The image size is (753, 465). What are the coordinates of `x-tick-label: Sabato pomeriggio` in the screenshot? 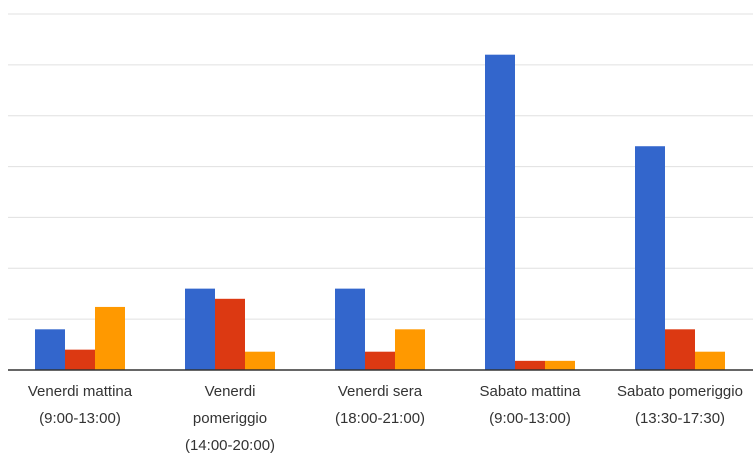 It's located at (680, 391).